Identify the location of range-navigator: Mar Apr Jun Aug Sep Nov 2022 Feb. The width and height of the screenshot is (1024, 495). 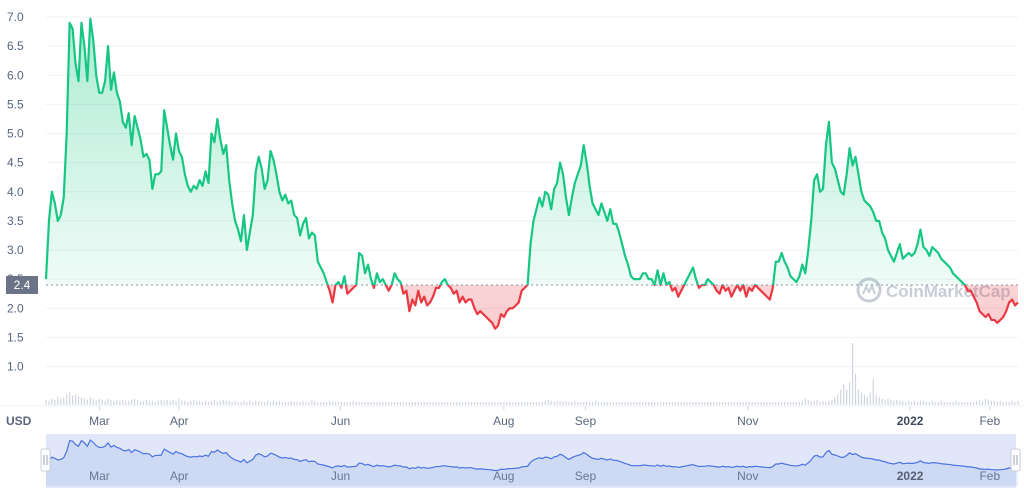
(530, 461).